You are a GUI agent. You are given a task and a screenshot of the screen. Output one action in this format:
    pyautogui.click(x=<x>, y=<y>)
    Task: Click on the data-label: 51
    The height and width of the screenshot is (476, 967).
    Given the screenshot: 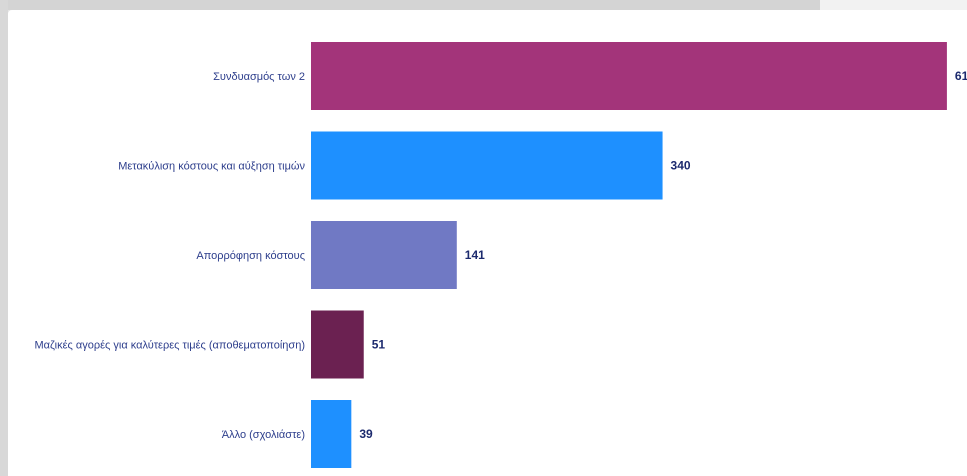 What is the action you would take?
    pyautogui.click(x=379, y=345)
    